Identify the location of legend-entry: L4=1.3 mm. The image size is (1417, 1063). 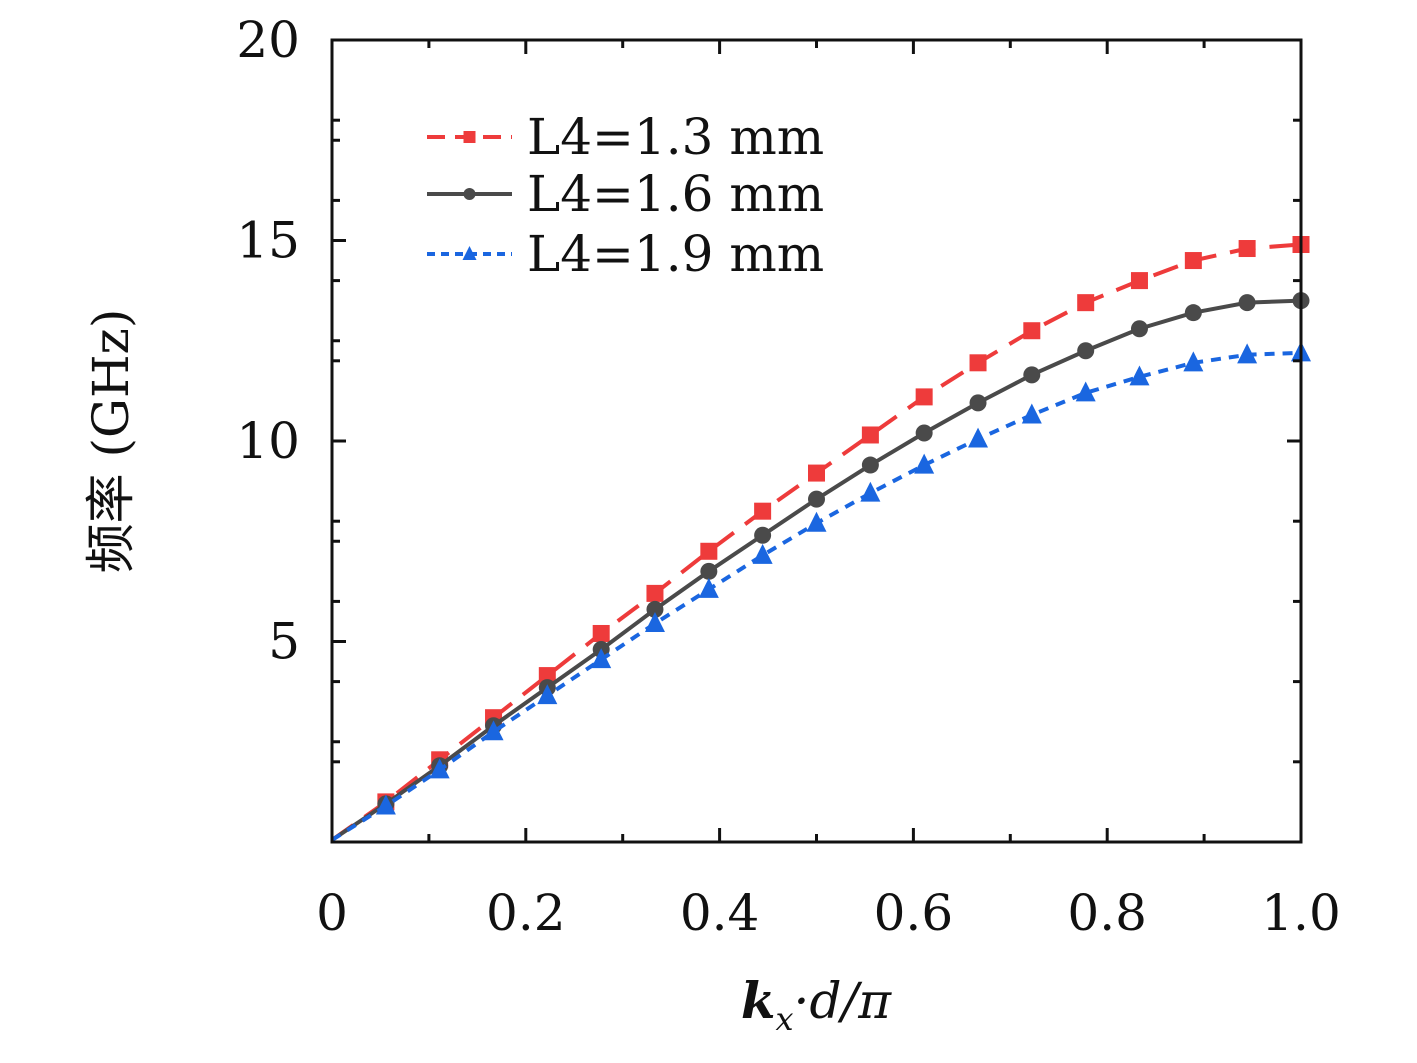
(625, 137).